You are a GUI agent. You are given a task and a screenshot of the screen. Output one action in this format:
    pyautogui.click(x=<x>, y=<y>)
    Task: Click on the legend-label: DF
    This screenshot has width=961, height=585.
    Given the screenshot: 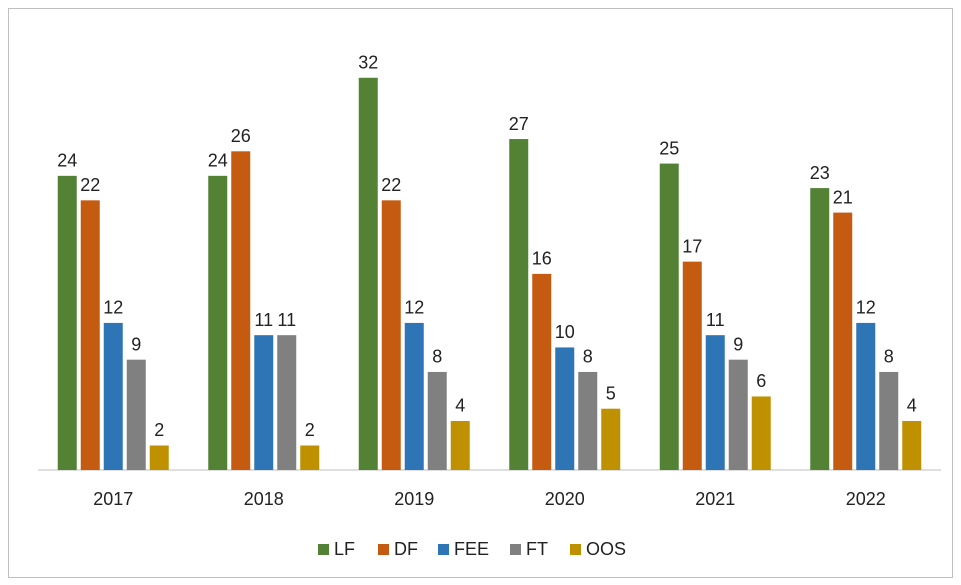 What is the action you would take?
    pyautogui.click(x=406, y=549)
    